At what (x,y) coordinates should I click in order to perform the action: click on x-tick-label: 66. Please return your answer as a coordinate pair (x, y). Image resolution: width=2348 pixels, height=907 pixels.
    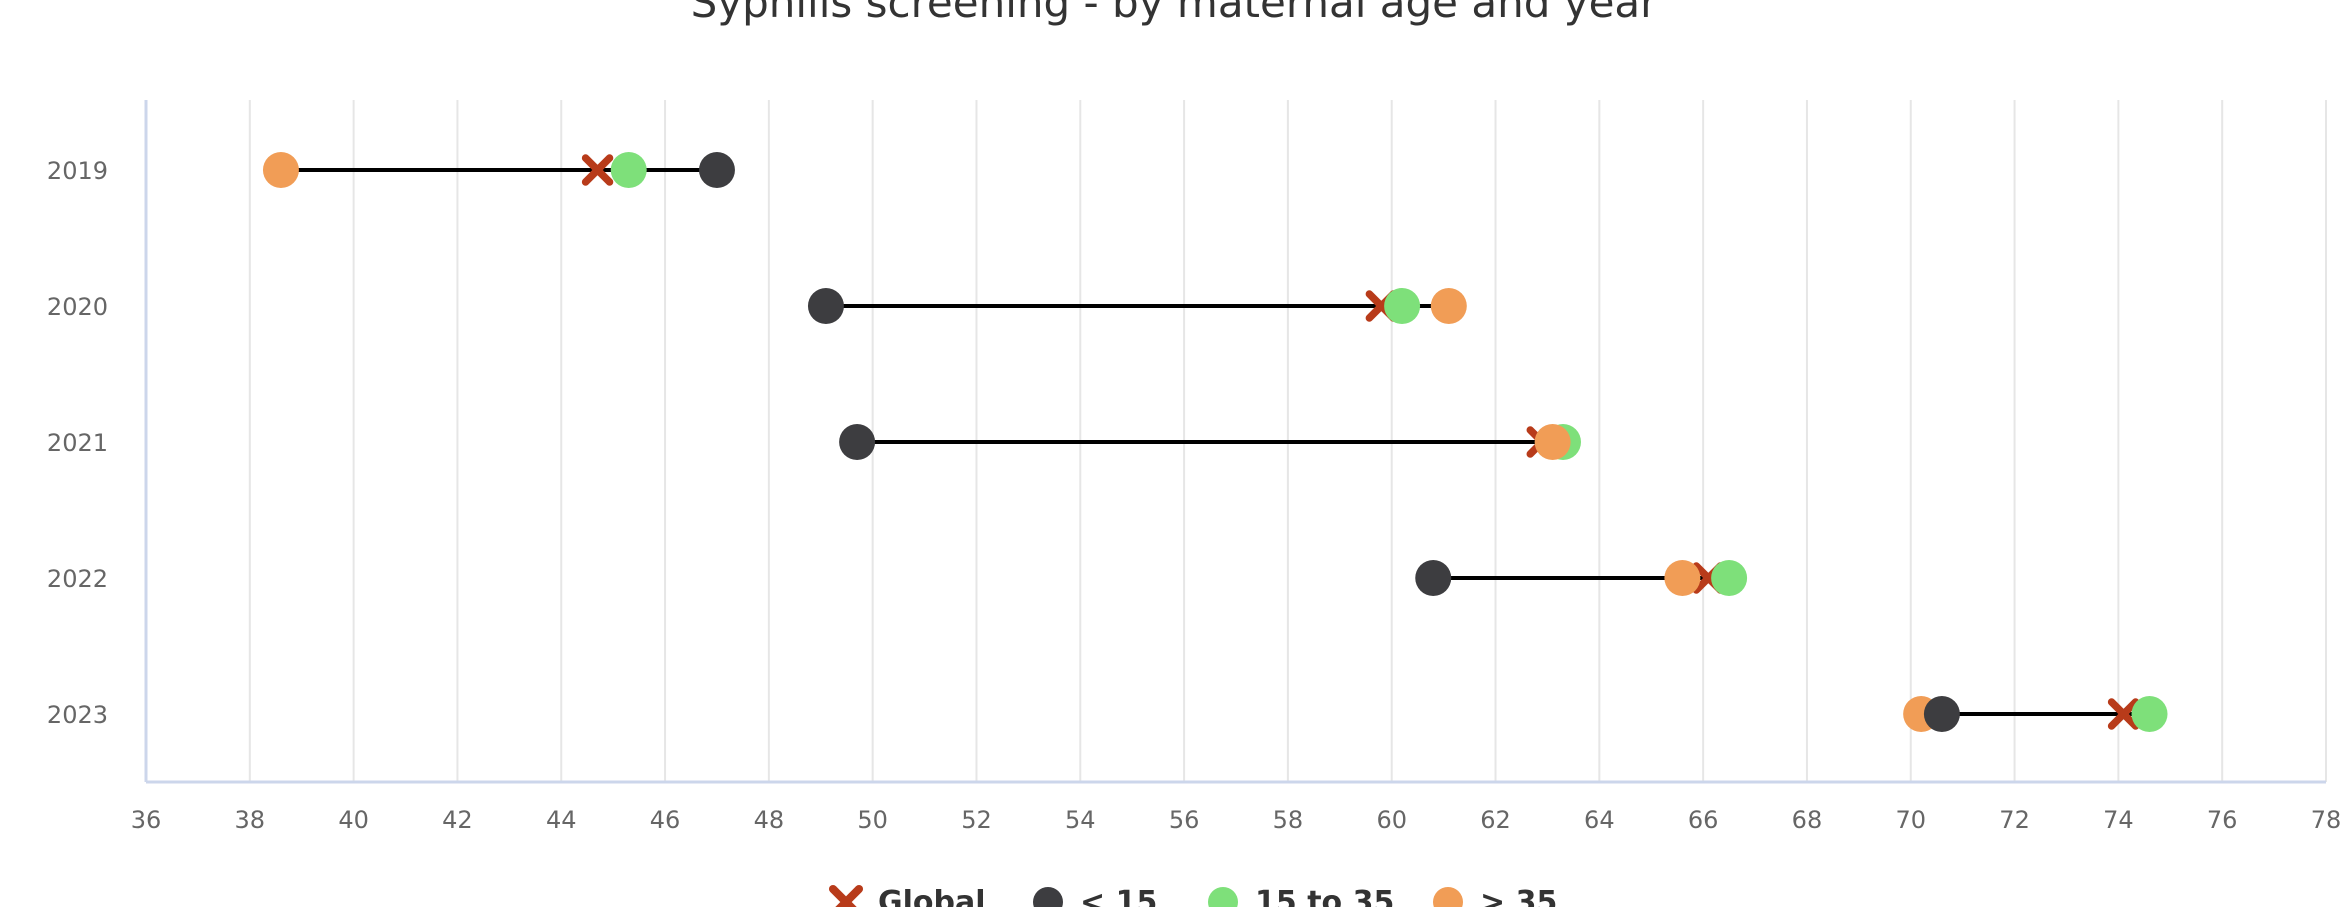
    Looking at the image, I should click on (1703, 820).